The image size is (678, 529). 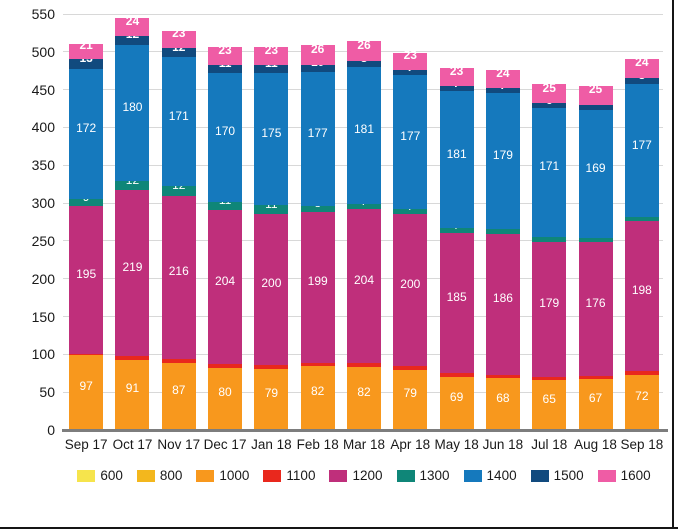 What do you see at coordinates (490, 476) in the screenshot?
I see `legend-item-1400: 1400` at bounding box center [490, 476].